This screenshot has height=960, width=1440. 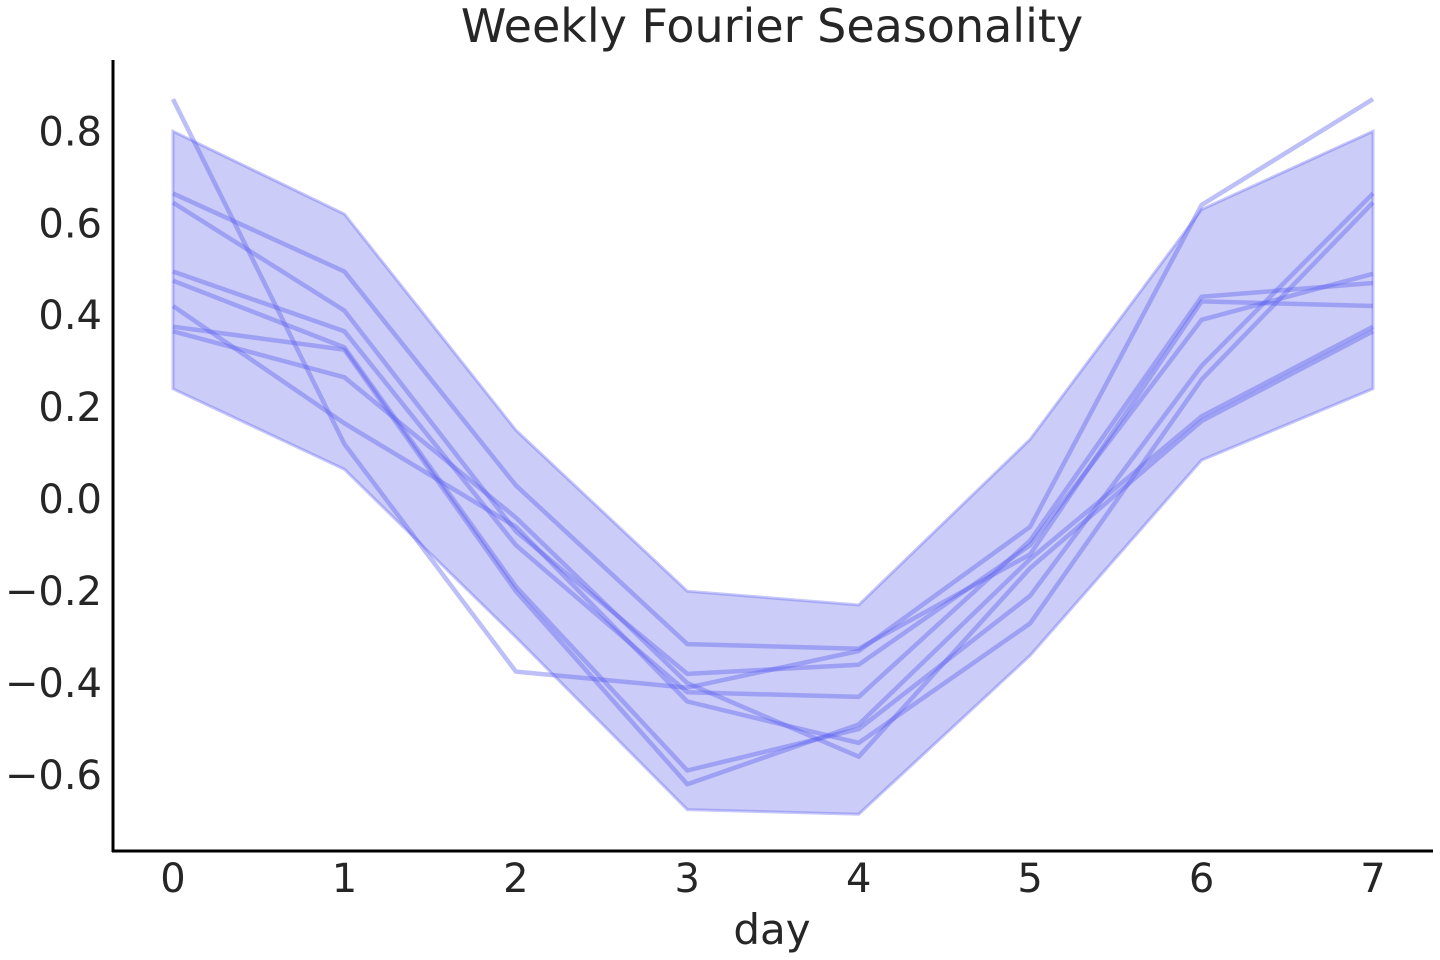 I want to click on y-tick-labels: 0.8 0.6 0.4 0.2 0.0 −0.2 −0.4 −0.6, so click(x=53, y=454).